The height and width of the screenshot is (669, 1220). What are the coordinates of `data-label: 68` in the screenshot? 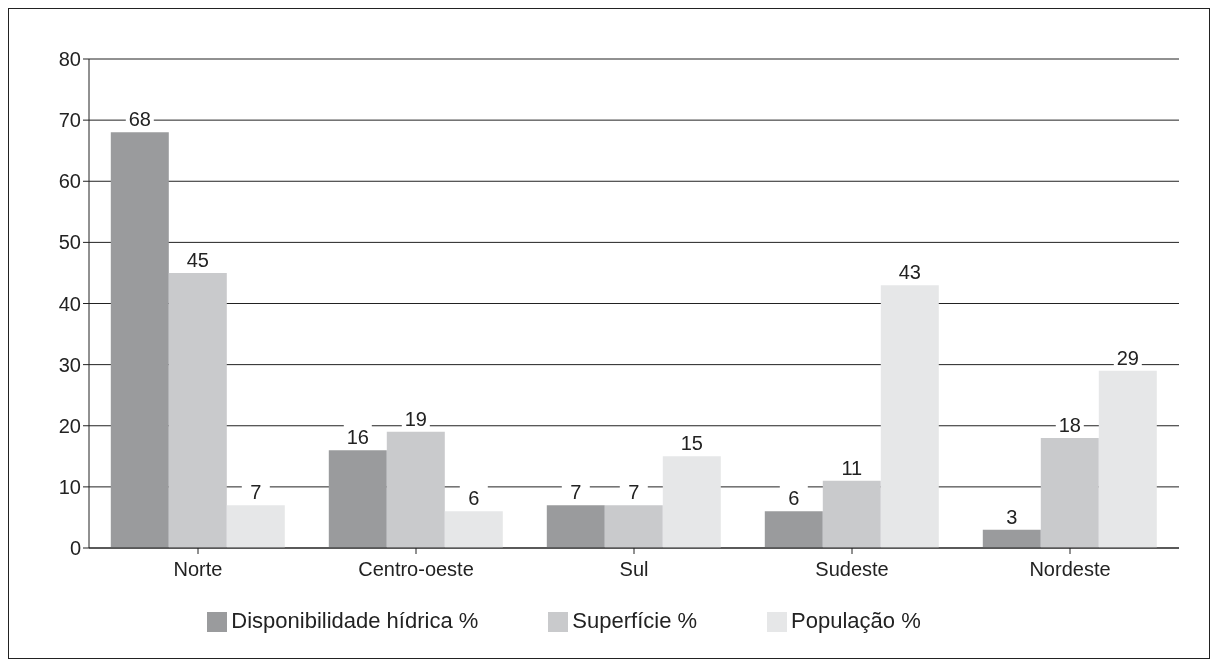 It's located at (139, 119).